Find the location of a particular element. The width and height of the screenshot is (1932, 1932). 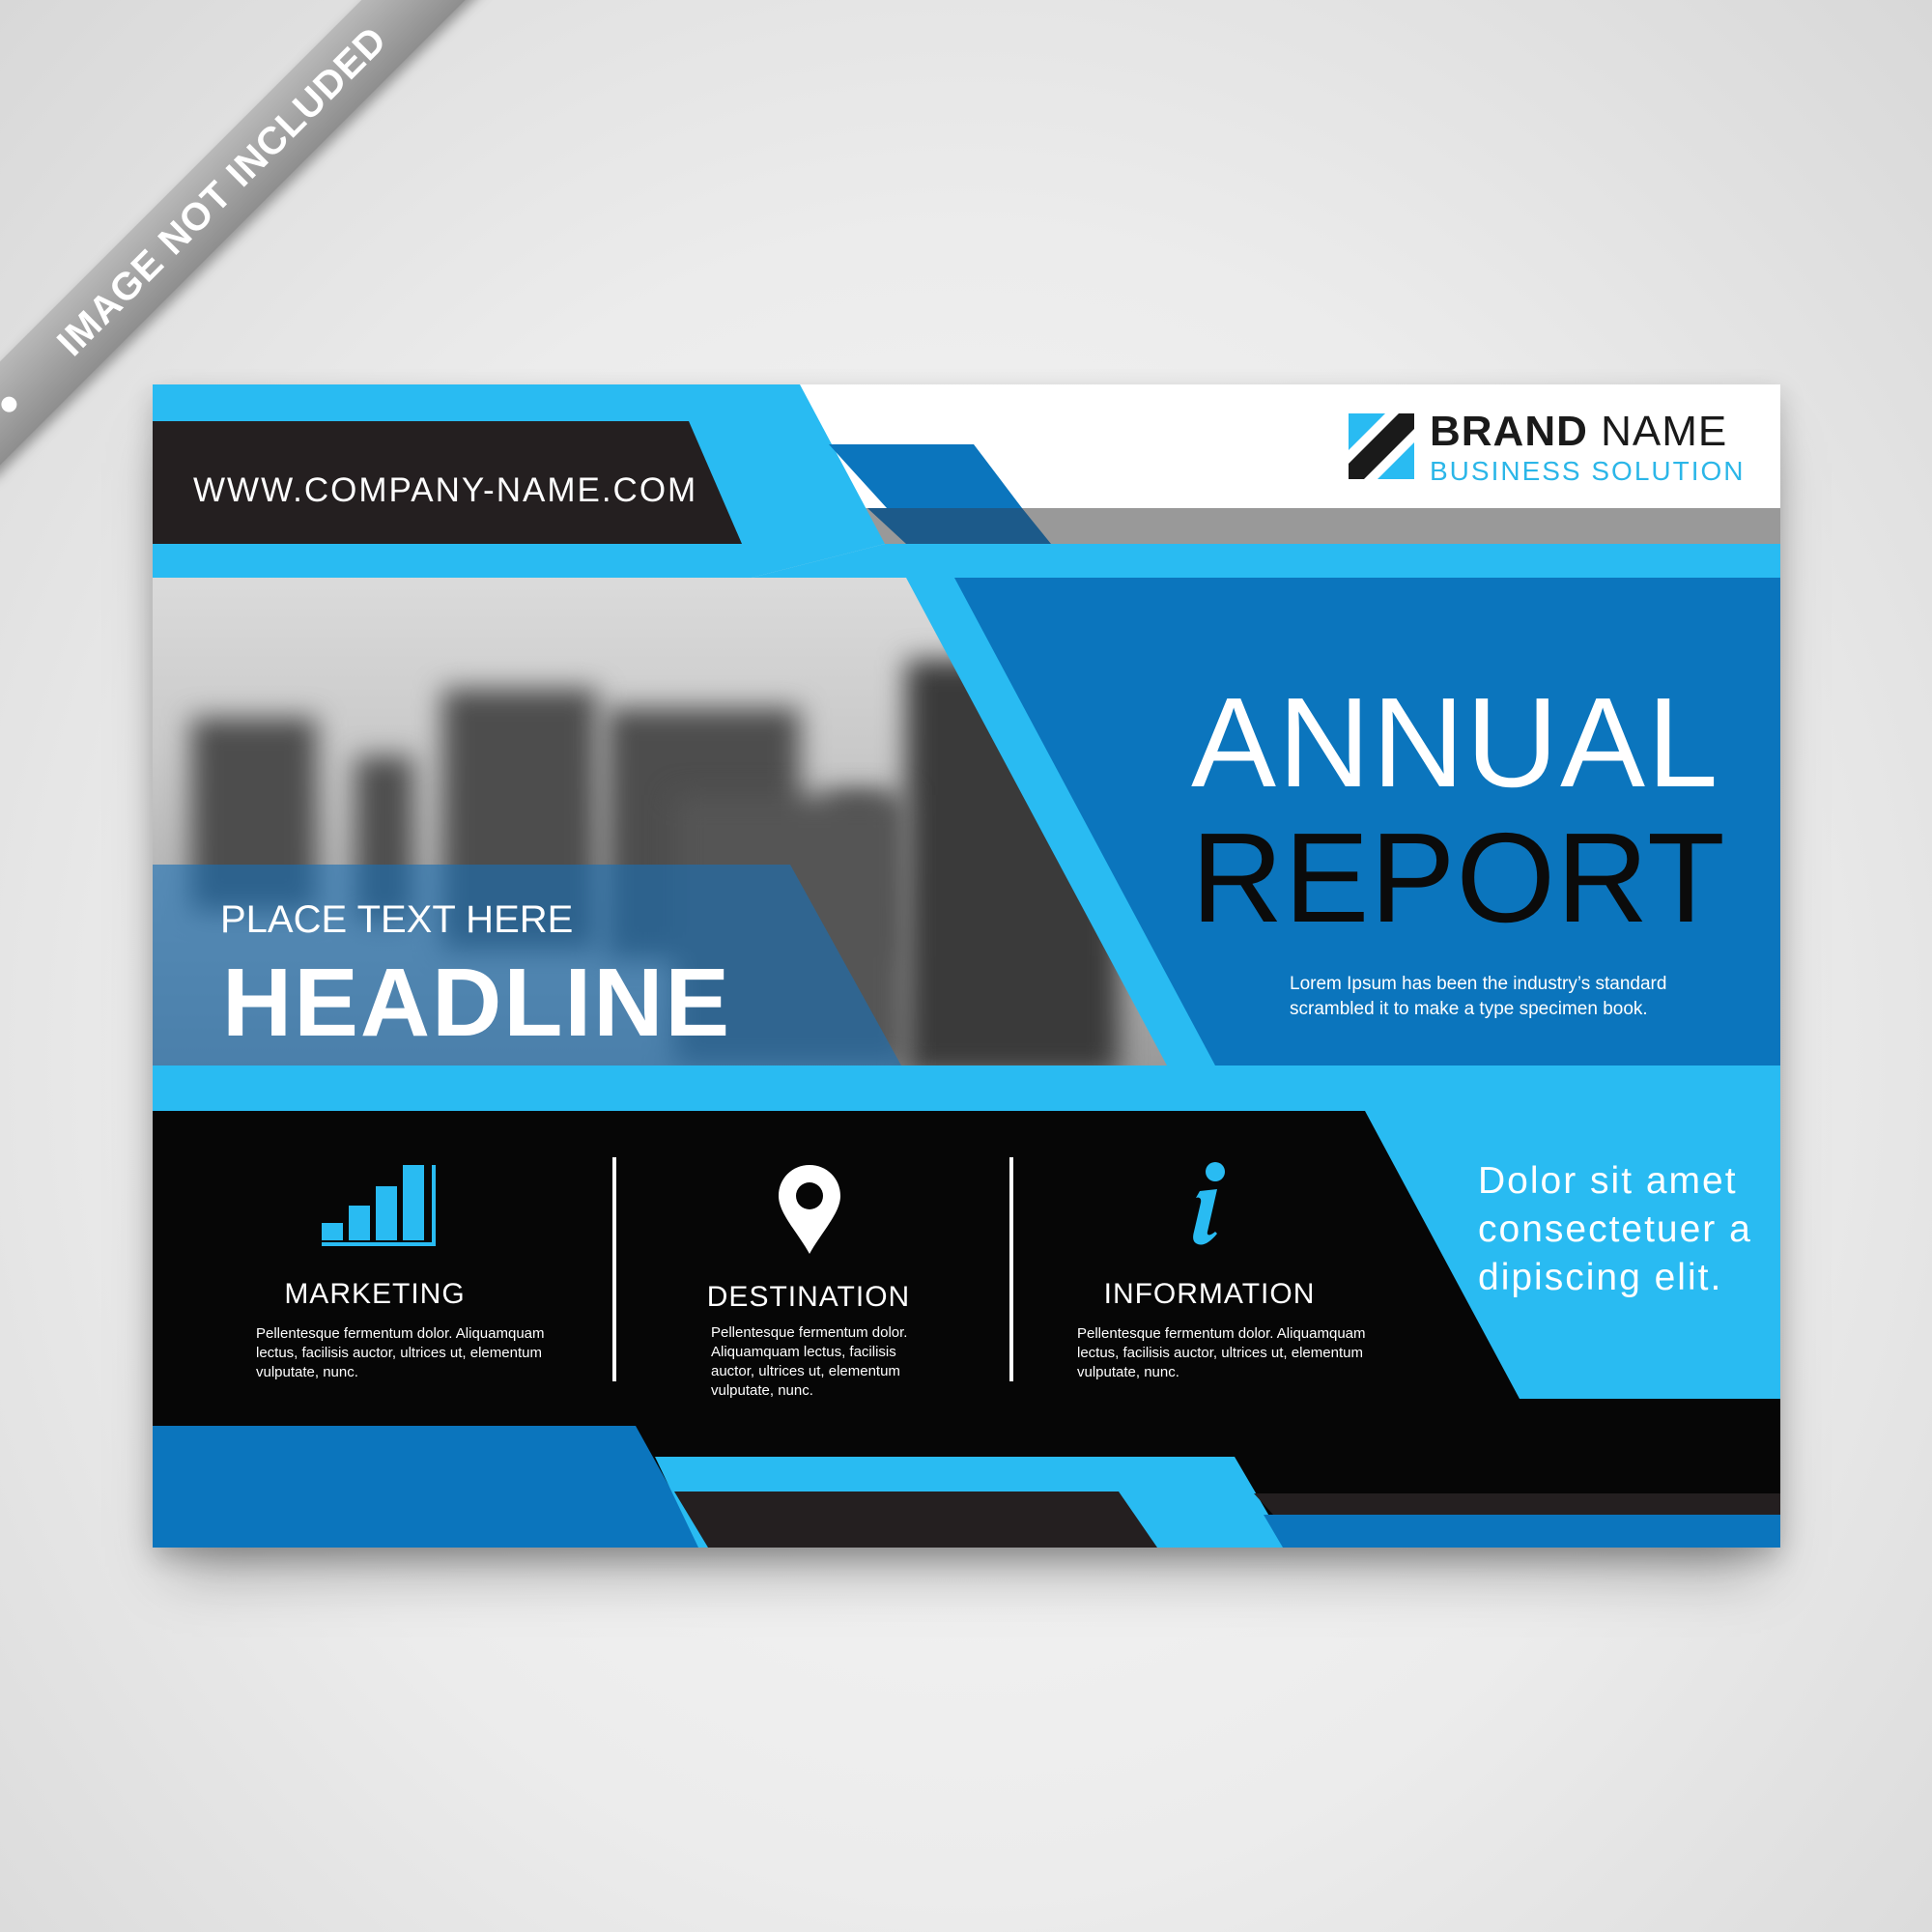

feature-title-marketing: MARKETING is located at coordinates (375, 1294).